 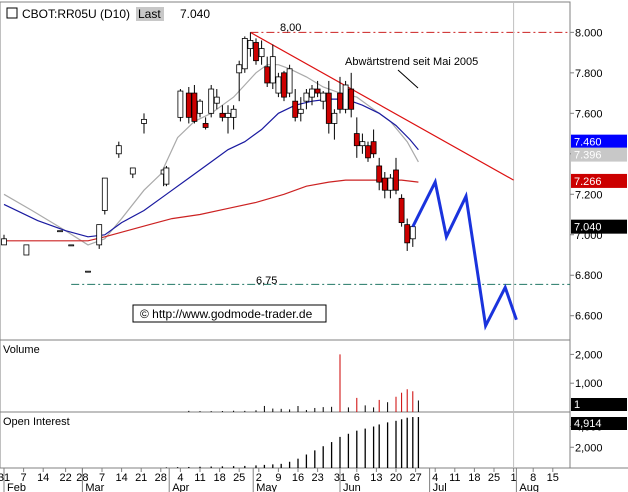 What do you see at coordinates (357, 478) in the screenshot?
I see `date-tick-label: 6` at bounding box center [357, 478].